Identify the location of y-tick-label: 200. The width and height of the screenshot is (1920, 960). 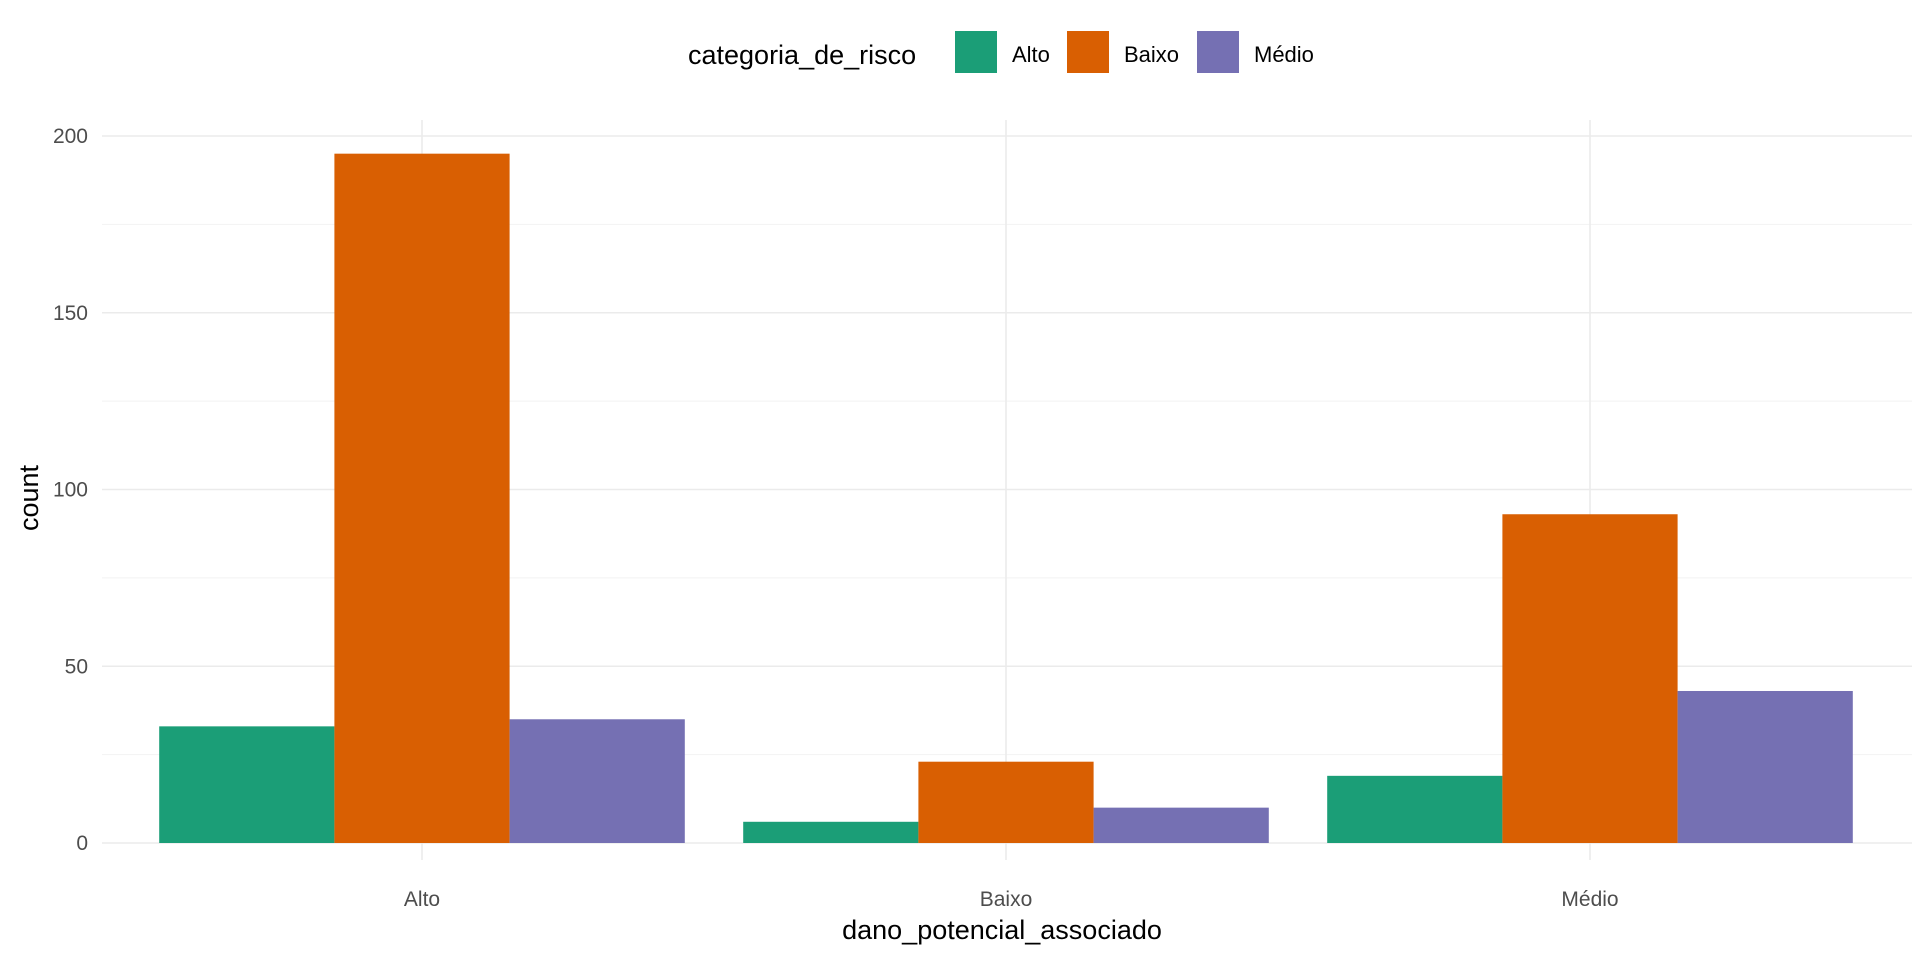
(70, 136).